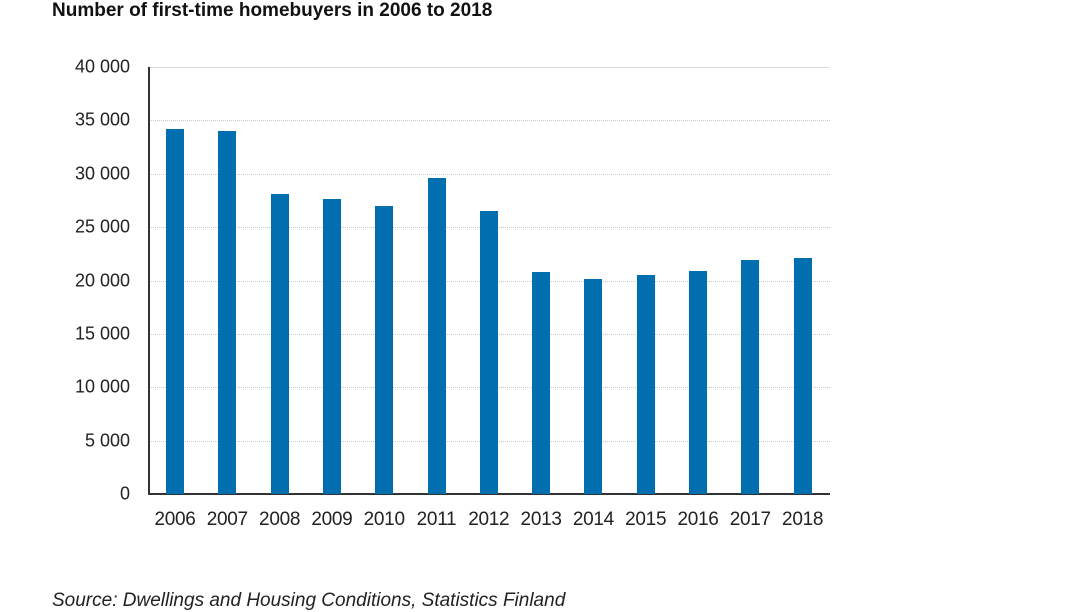  What do you see at coordinates (593, 386) in the screenshot?
I see `bar-2014` at bounding box center [593, 386].